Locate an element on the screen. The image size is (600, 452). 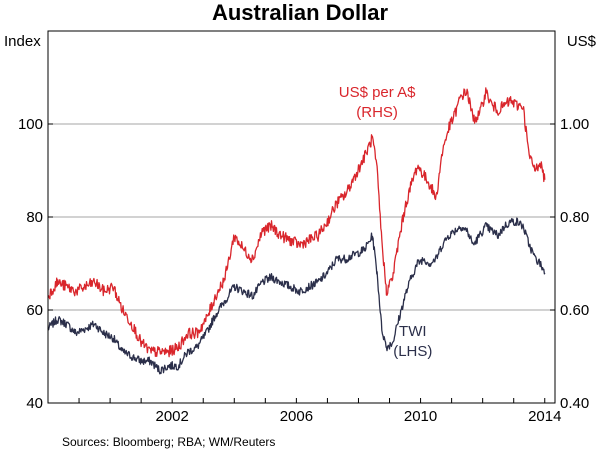
series-label-usd: US$ per A$ is located at coordinates (377, 92).